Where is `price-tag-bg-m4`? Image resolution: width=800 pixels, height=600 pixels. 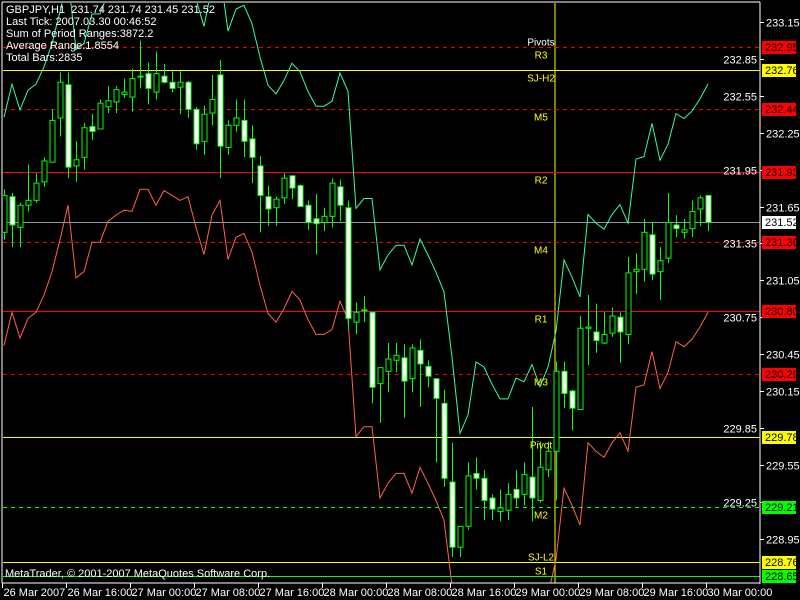 price-tag-bg-m4 is located at coordinates (779, 242).